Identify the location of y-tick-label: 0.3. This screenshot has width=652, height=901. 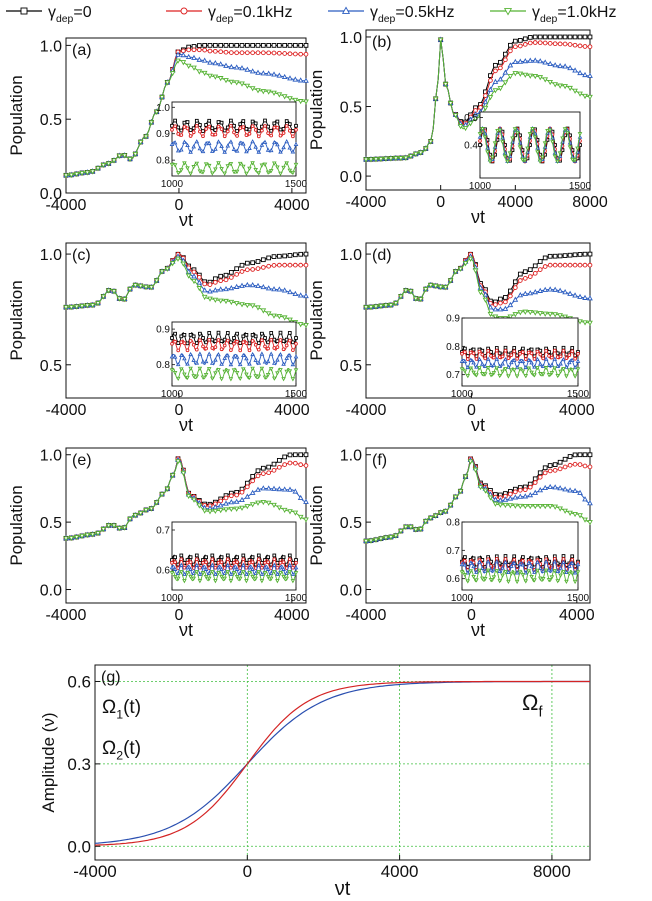
(79, 764).